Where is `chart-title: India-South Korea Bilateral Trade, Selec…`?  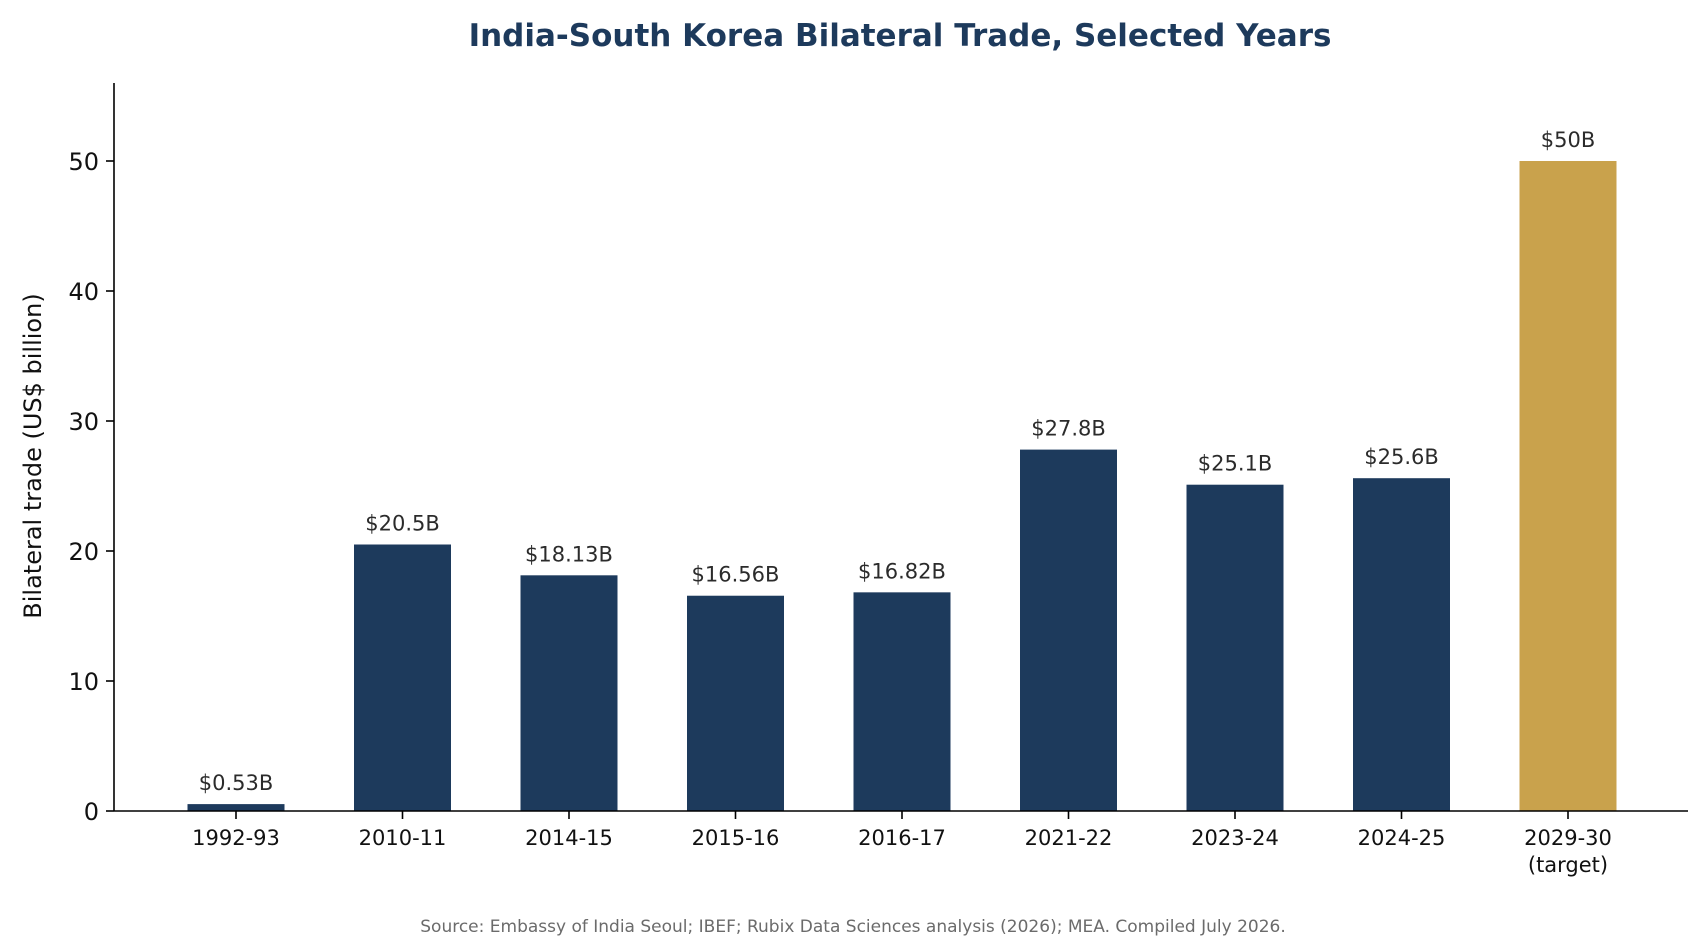
chart-title: India-South Korea Bilateral Trade, Selec… is located at coordinates (900, 36).